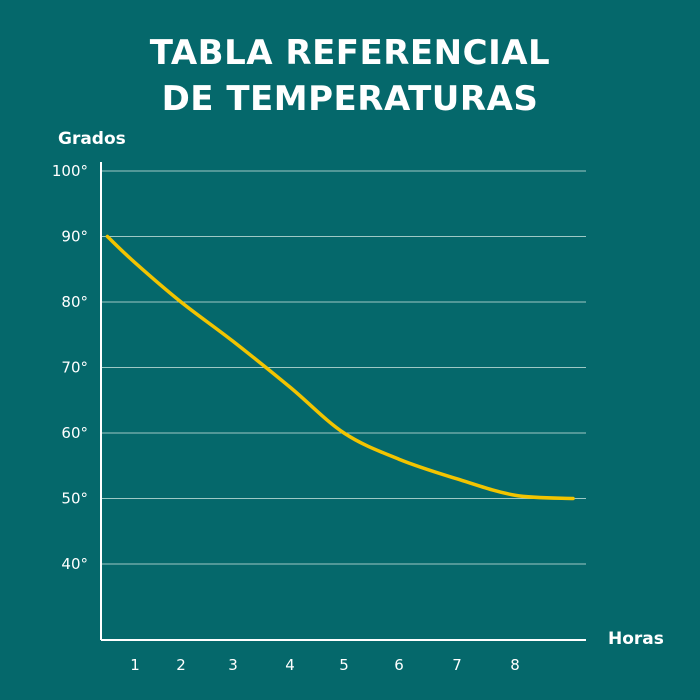 The width and height of the screenshot is (700, 700). Describe the element at coordinates (233, 665) in the screenshot. I see `x-tick-label: 3` at that location.